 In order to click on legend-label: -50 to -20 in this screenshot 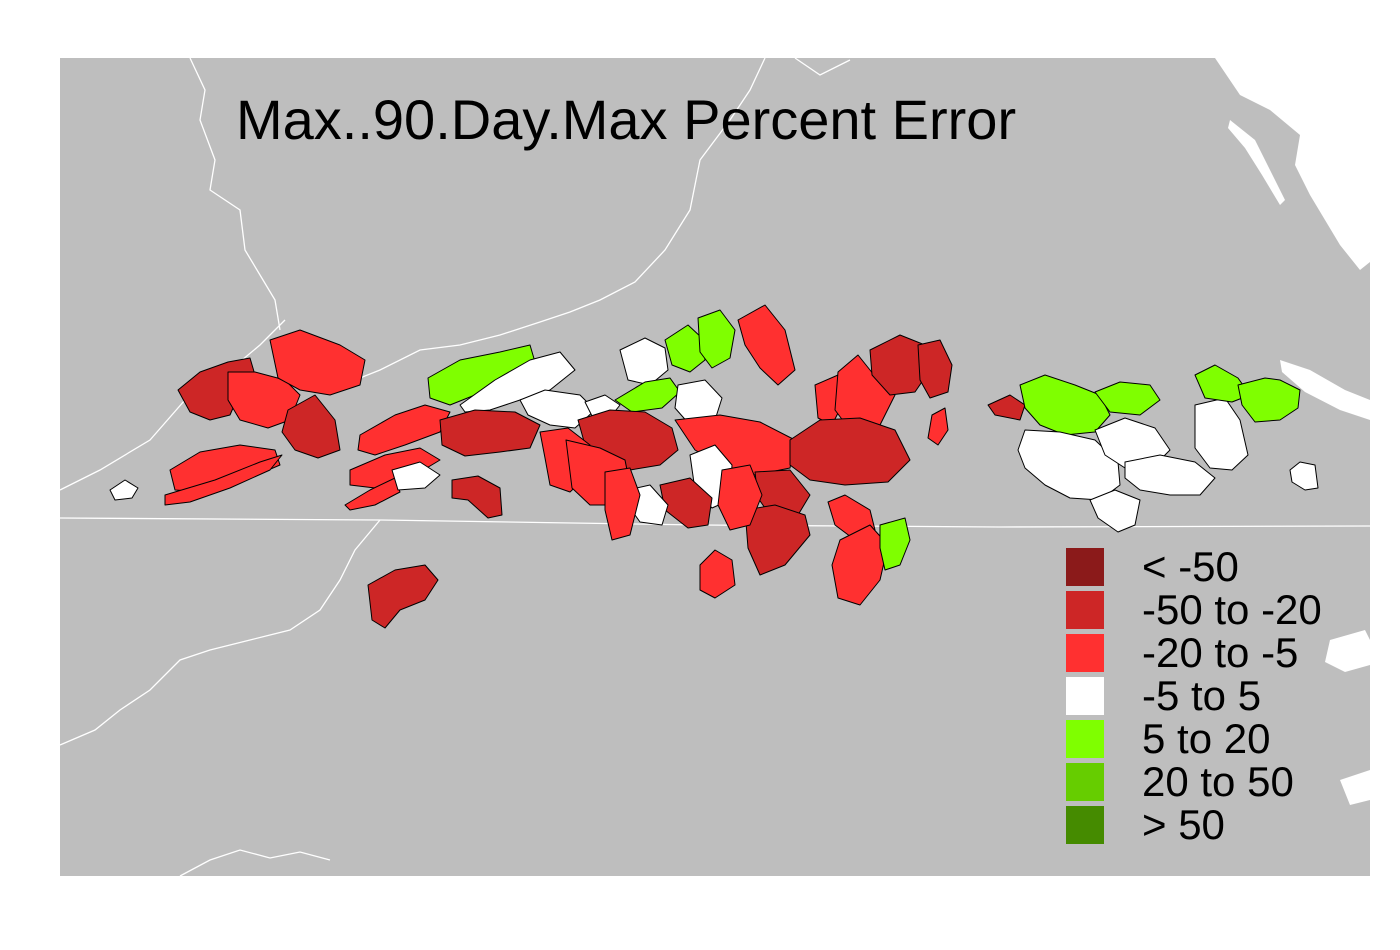, I will do `click(1232, 609)`.